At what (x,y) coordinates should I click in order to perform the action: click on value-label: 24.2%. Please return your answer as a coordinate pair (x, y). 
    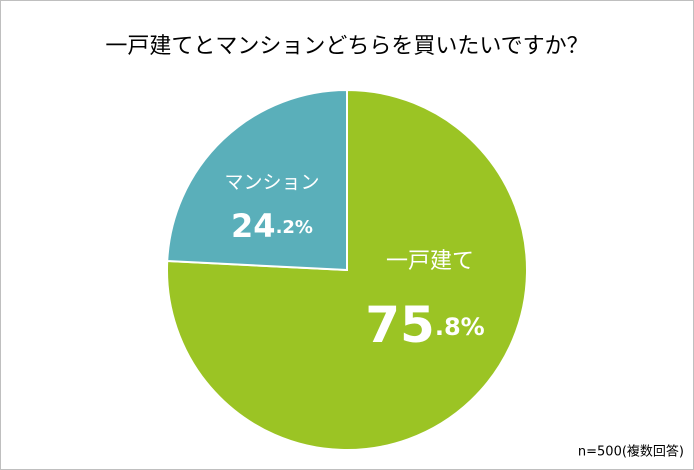
    Looking at the image, I should click on (272, 226).